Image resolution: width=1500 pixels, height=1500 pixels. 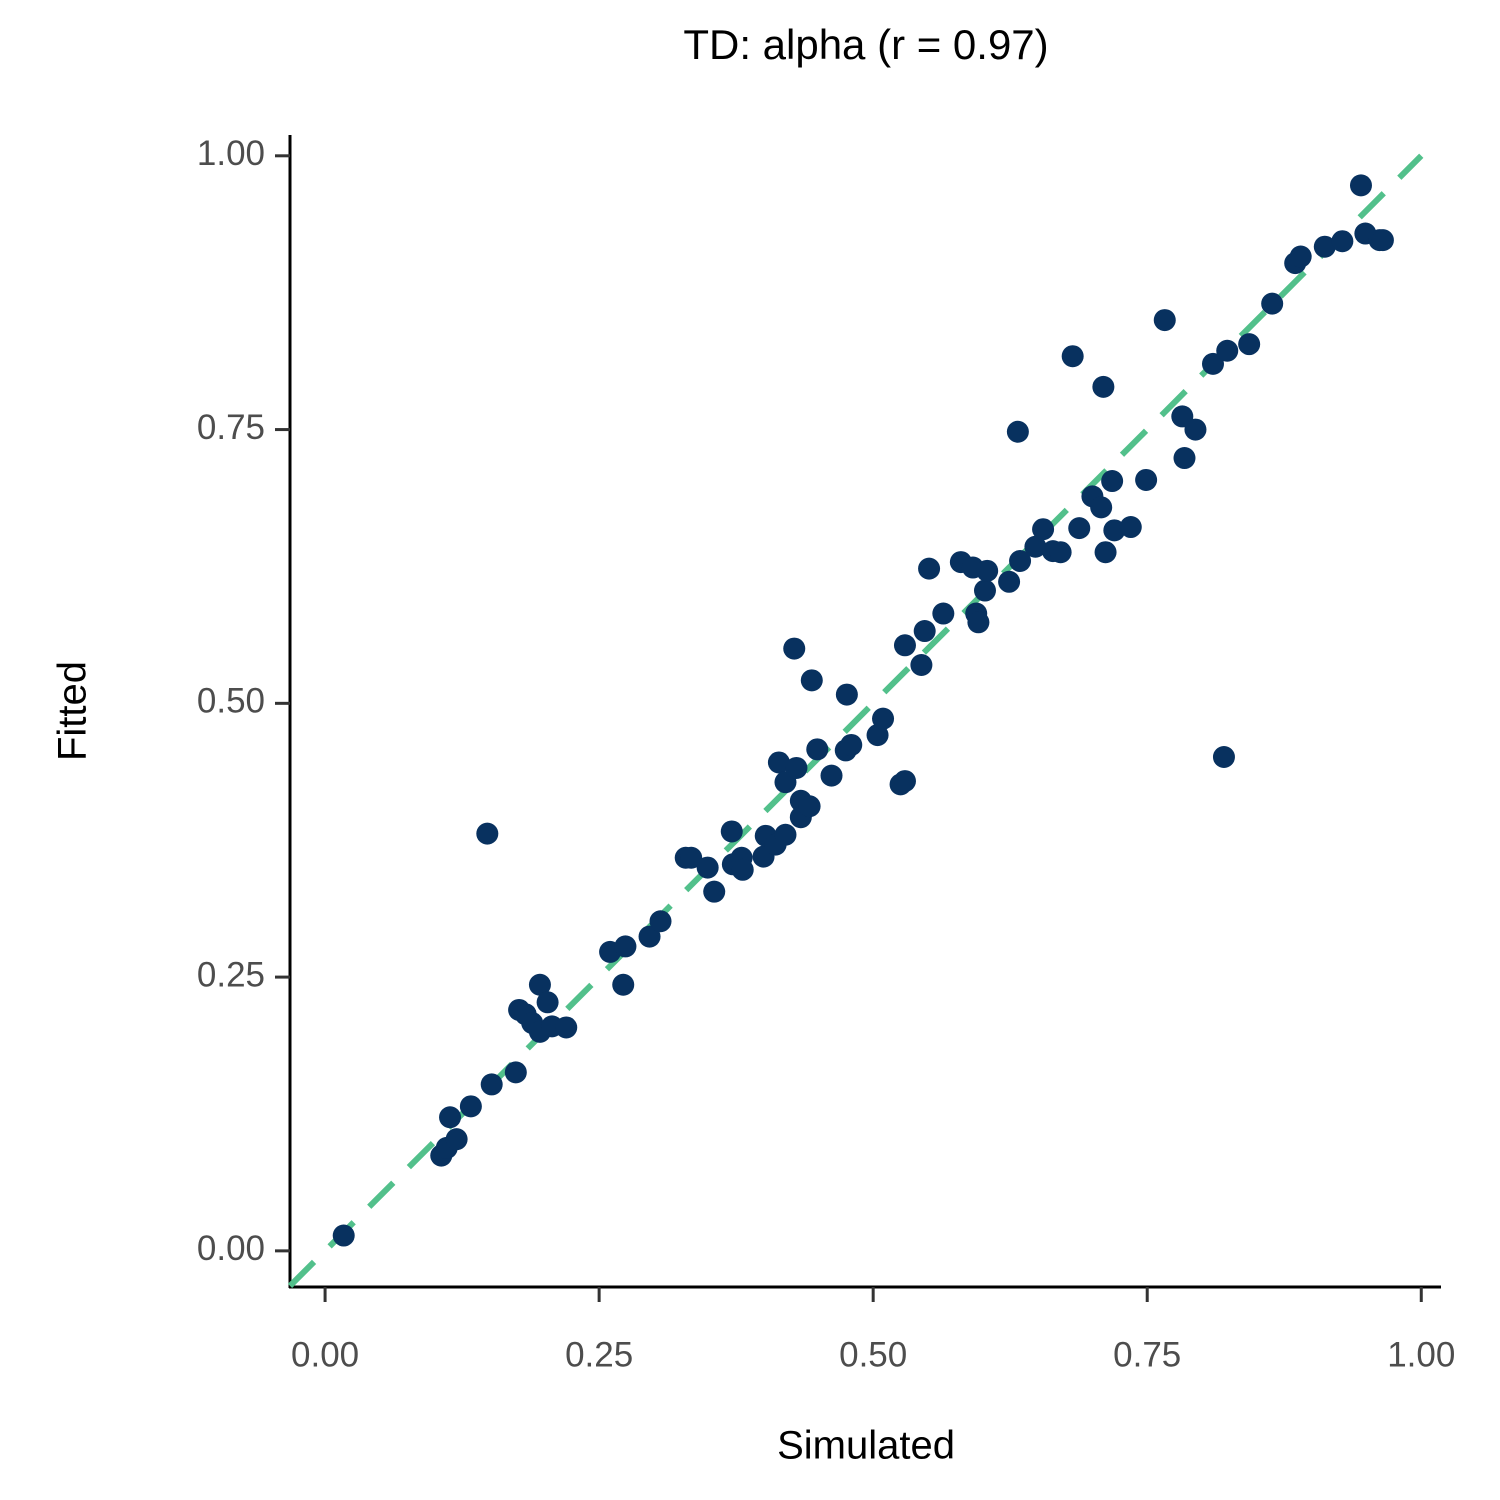 I want to click on x-tick-label: 0.00, so click(x=325, y=1354).